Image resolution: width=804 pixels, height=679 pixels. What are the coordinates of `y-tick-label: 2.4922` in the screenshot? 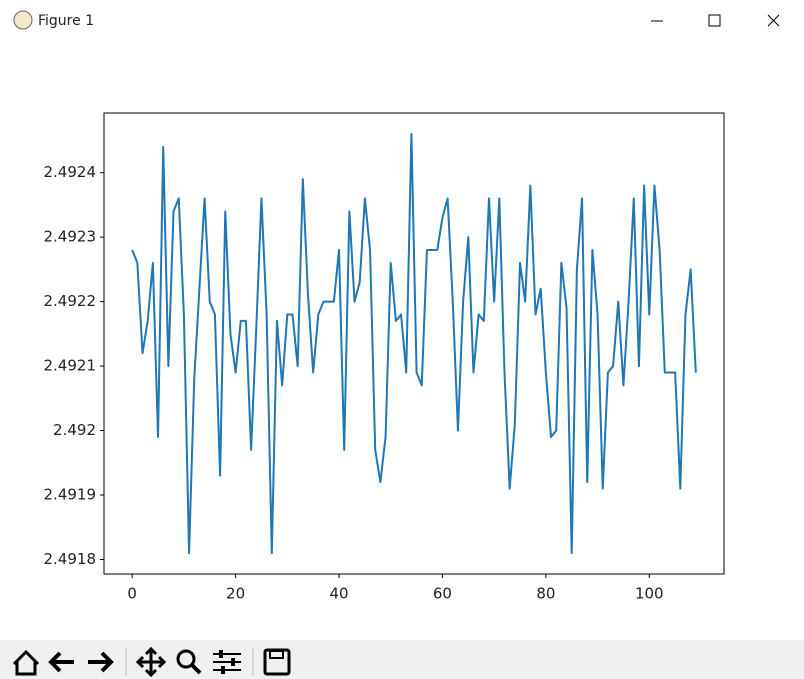 It's located at (70, 301).